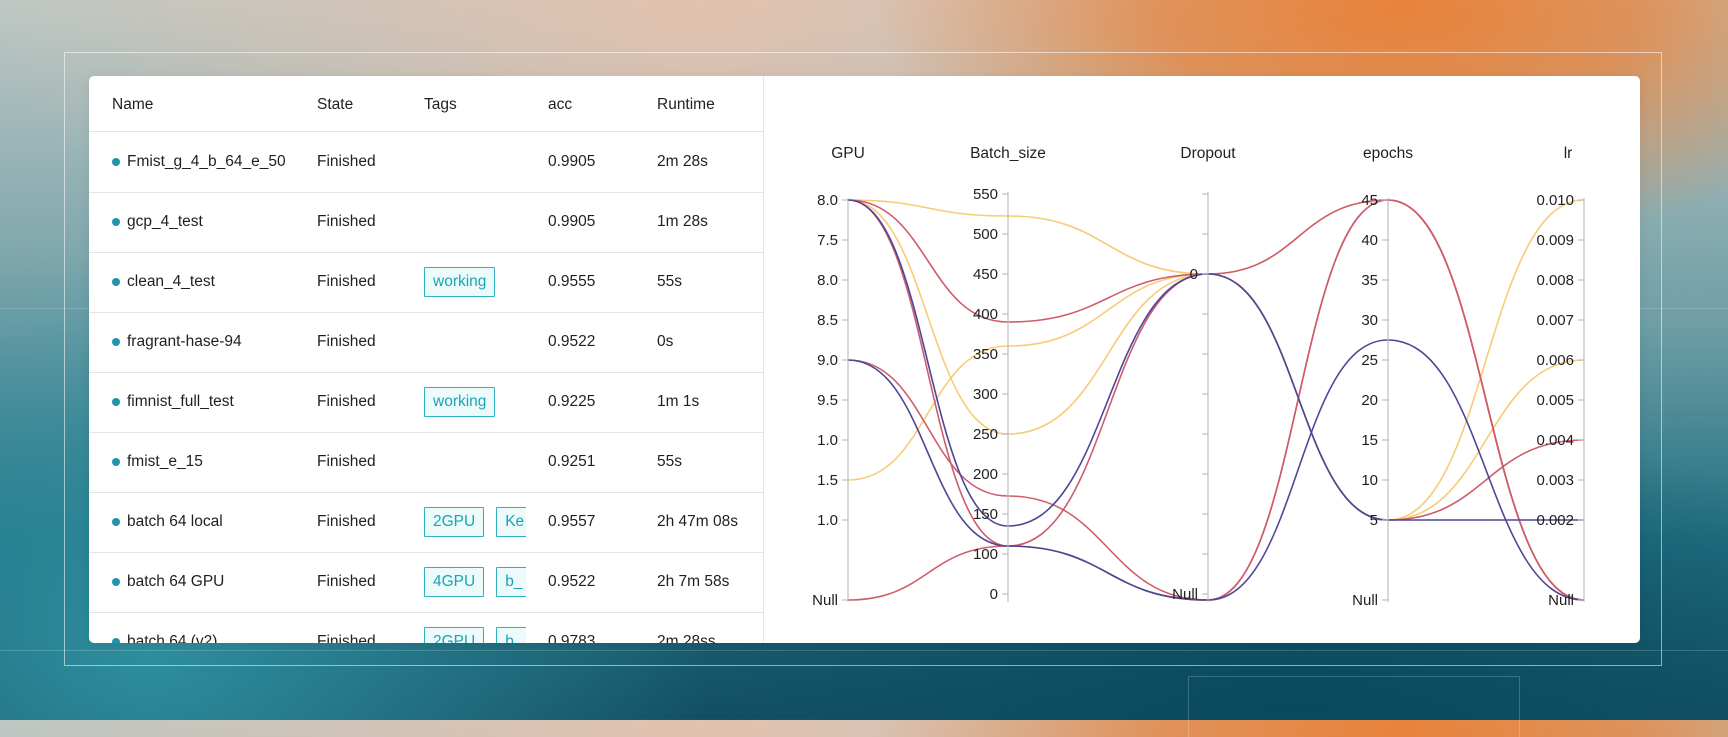 Image resolution: width=1728 pixels, height=737 pixels. I want to click on axis-tick-label: 0.009, so click(1555, 240).